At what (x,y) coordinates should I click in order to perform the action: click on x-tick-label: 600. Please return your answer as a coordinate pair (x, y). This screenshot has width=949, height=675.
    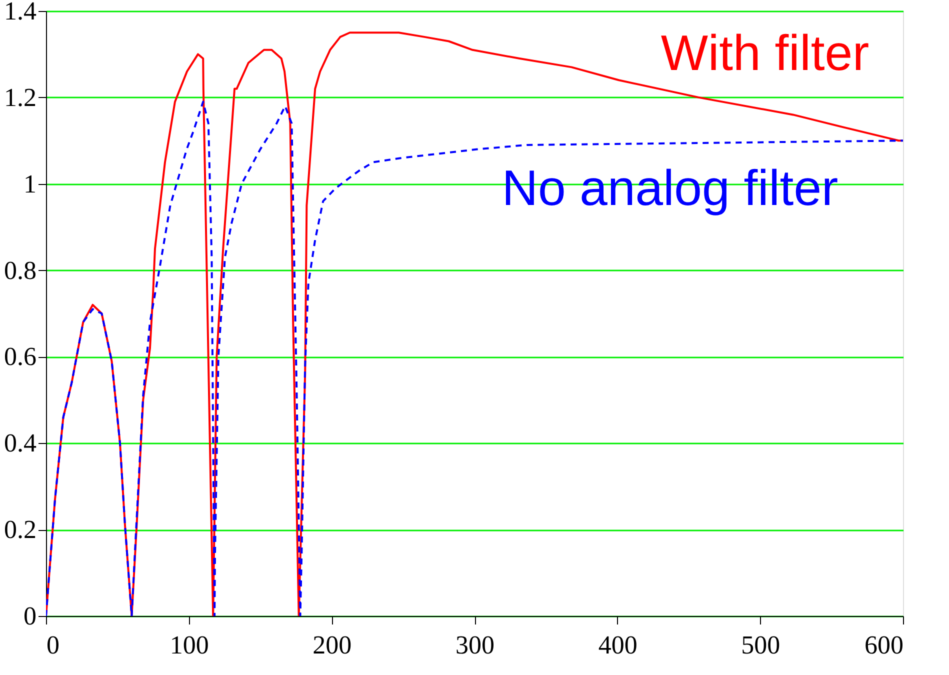
    Looking at the image, I should click on (884, 645).